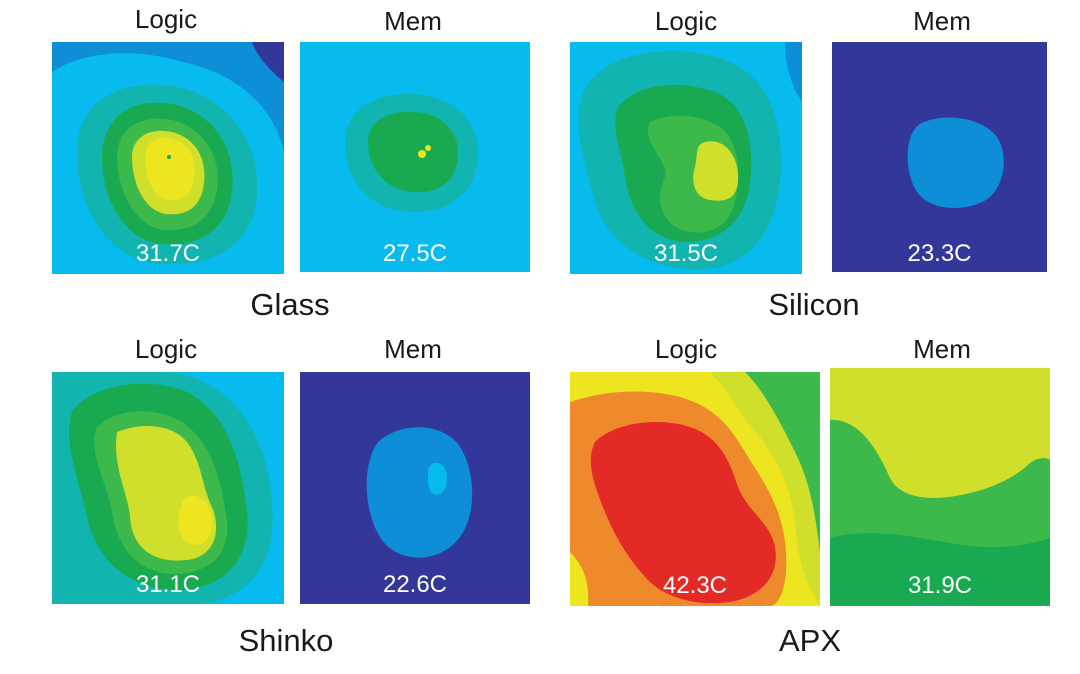 This screenshot has width=1080, height=674. Describe the element at coordinates (814, 304) in the screenshot. I see `group-label-silicon: Silicon` at that location.